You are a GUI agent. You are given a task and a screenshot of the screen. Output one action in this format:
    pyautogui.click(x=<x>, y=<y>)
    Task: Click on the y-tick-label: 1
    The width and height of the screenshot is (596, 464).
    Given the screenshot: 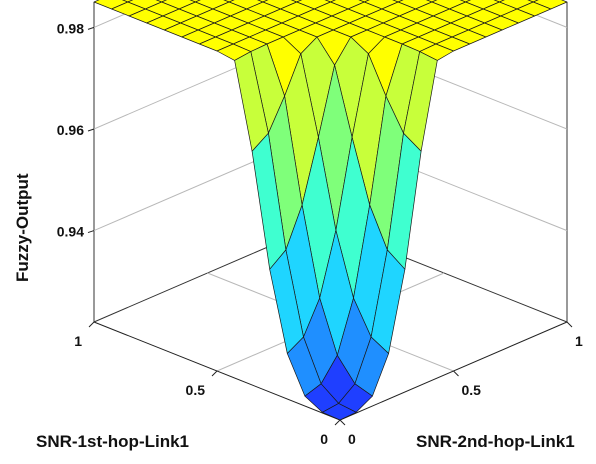 What is the action you would take?
    pyautogui.click(x=579, y=341)
    